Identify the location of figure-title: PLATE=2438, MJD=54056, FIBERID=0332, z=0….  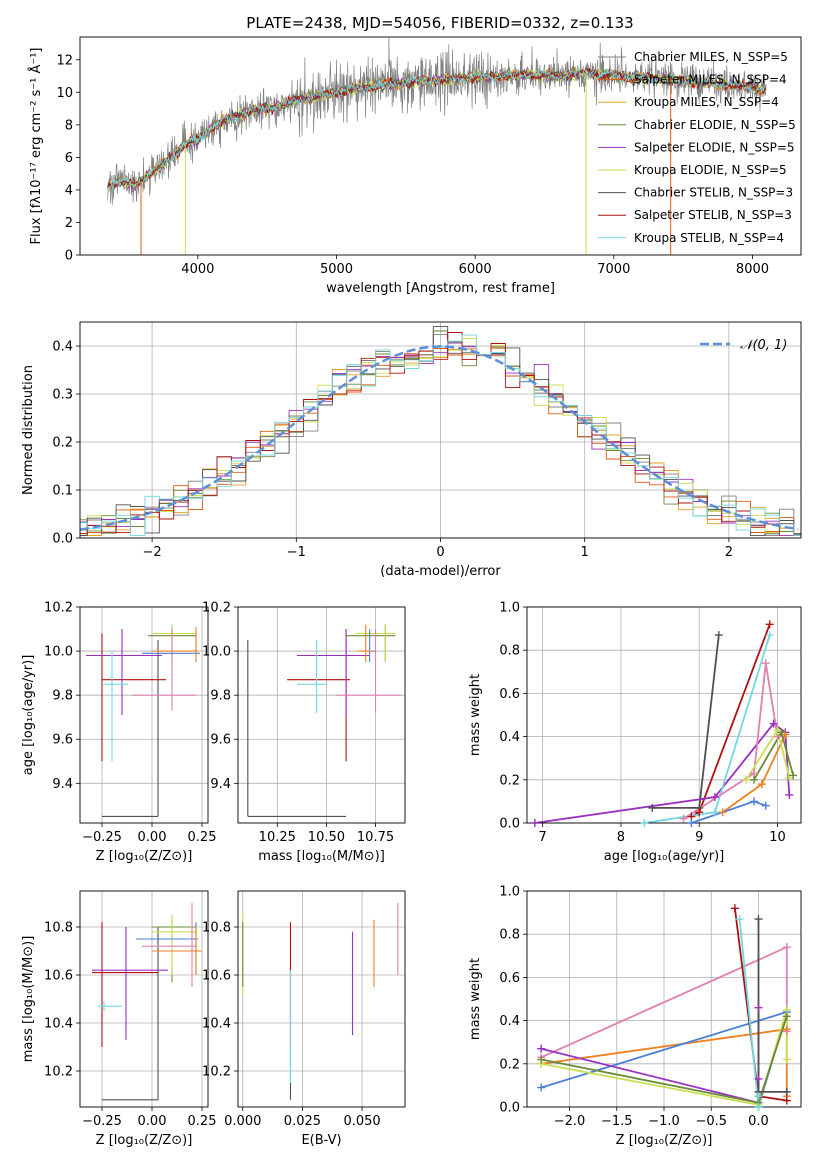
(439, 23).